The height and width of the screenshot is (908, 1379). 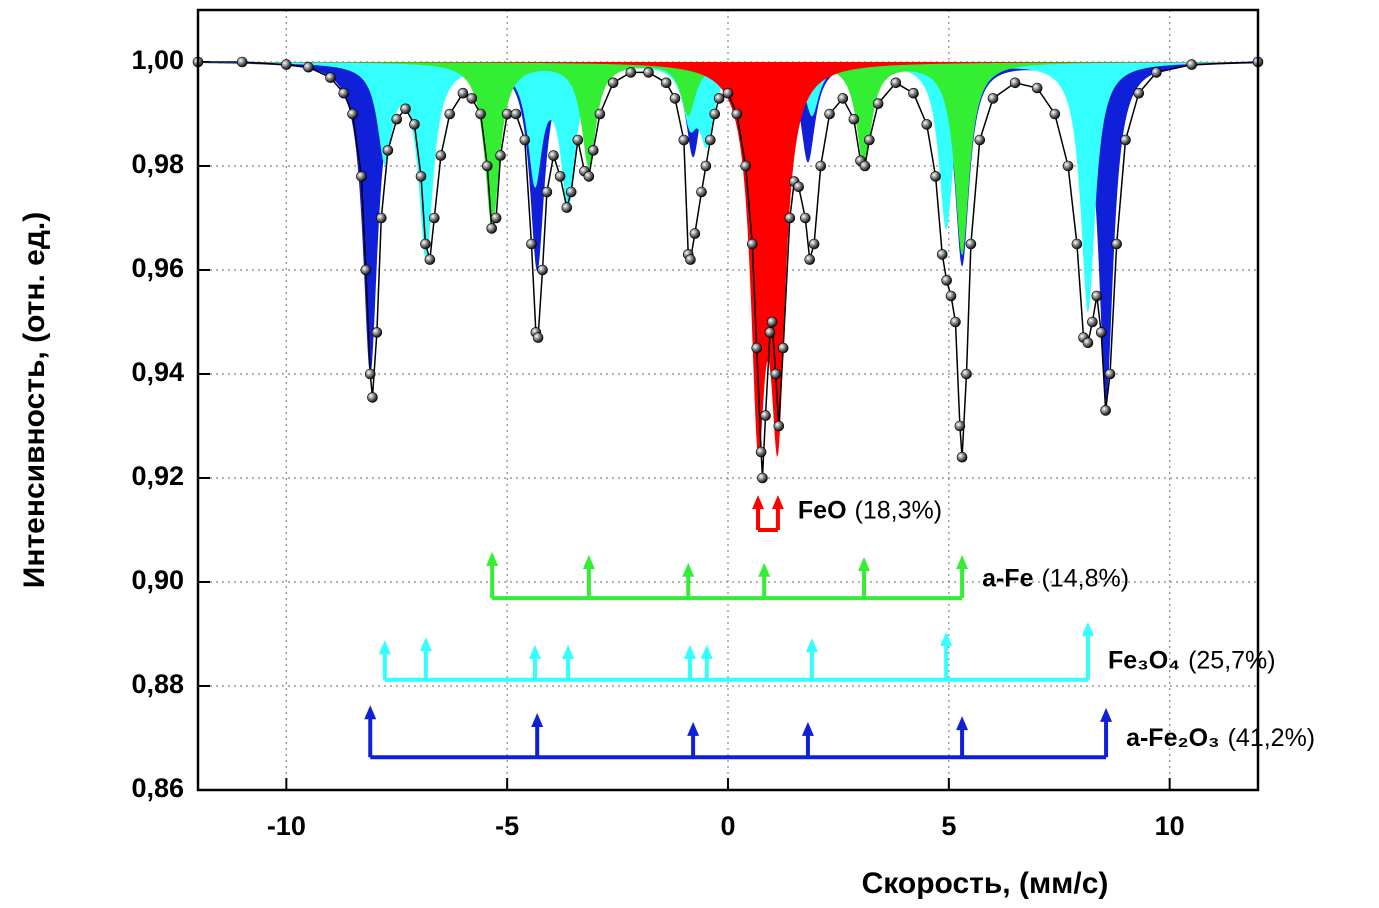 What do you see at coordinates (822, 511) in the screenshot?
I see `legend-name: FeO` at bounding box center [822, 511].